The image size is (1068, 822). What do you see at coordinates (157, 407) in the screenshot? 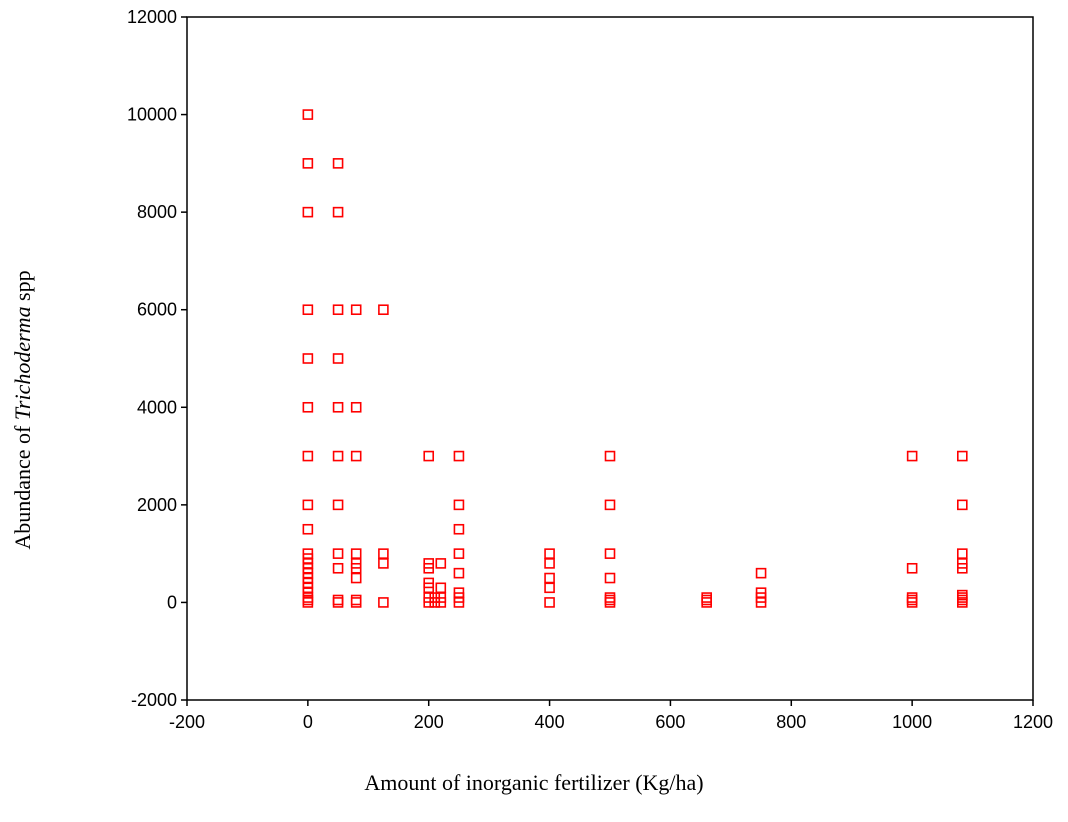
I see `y-tick-label: 4000` at bounding box center [157, 407].